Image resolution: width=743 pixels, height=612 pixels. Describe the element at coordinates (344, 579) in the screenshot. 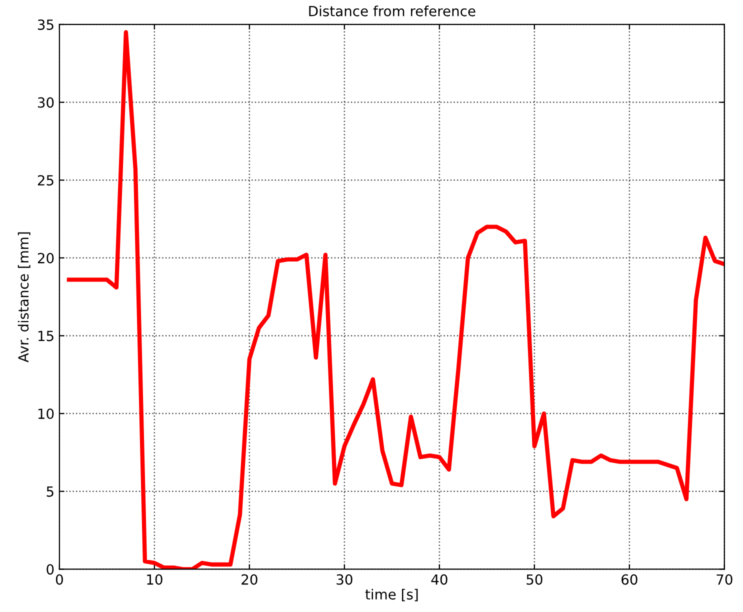

I see `x-tick-label: 30` at that location.